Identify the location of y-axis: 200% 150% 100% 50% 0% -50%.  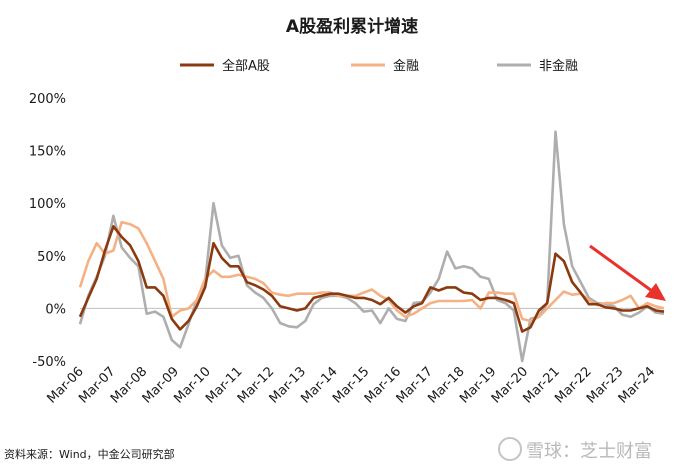
(47, 231).